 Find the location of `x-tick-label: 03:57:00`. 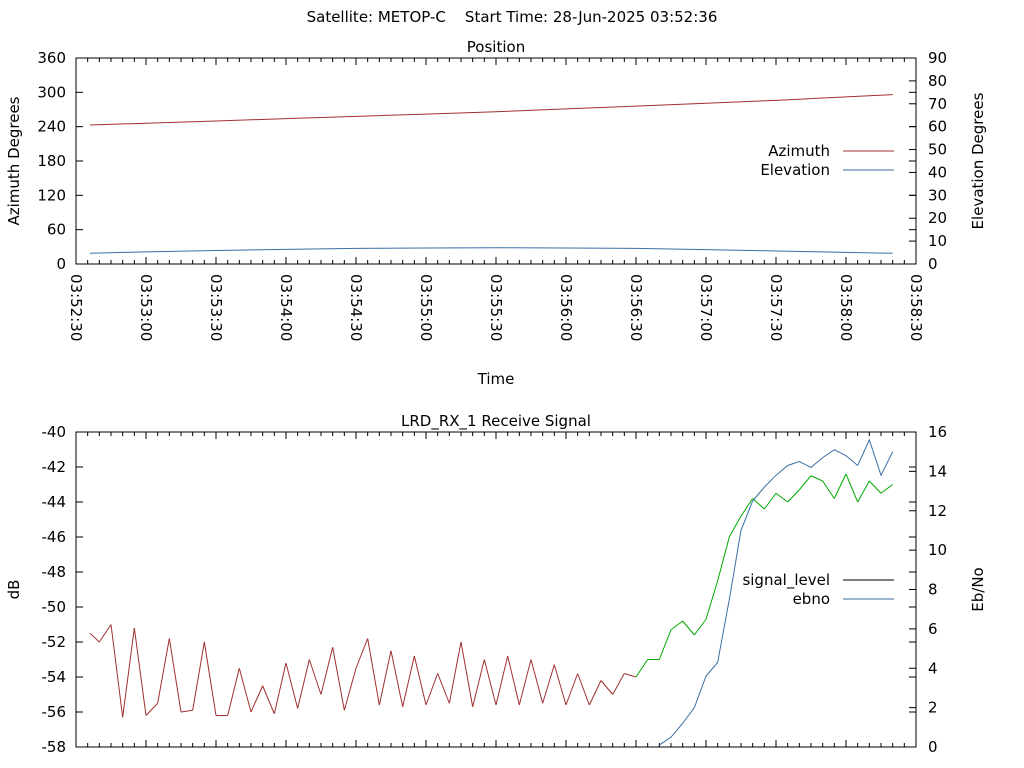

x-tick-label: 03:57:00 is located at coordinates (706, 307).